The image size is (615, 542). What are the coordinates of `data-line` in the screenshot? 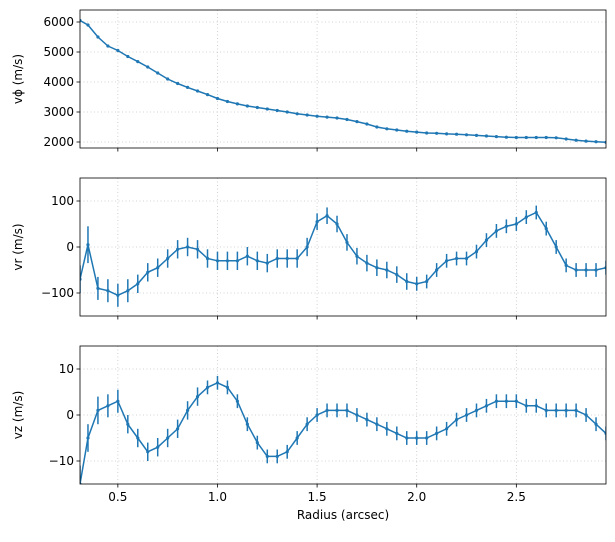 It's located at (343, 254).